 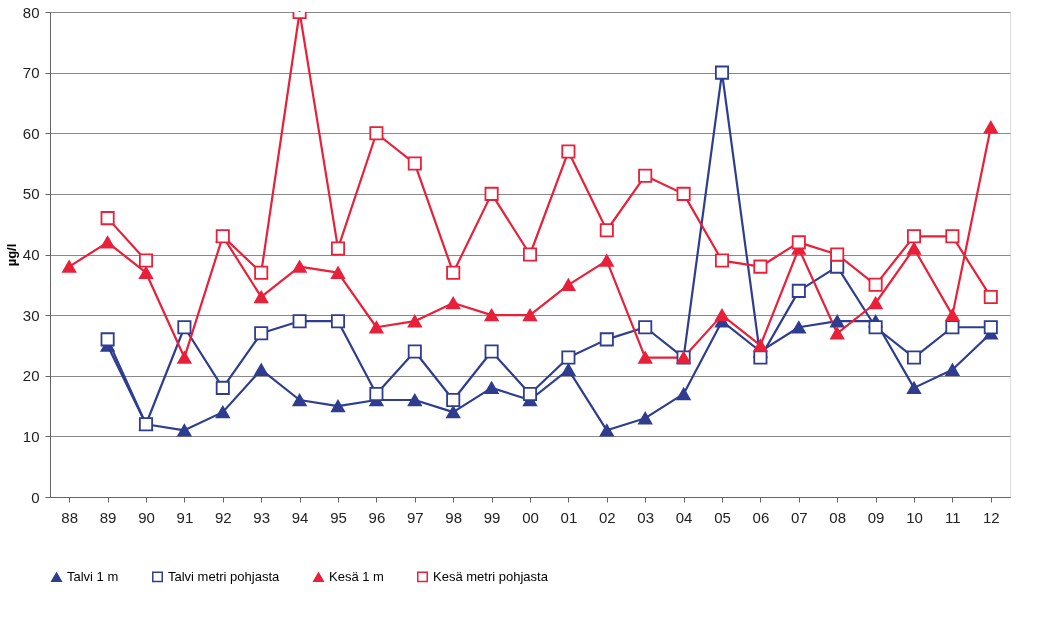 What do you see at coordinates (300, 517) in the screenshot?
I see `x-tick-label: 94` at bounding box center [300, 517].